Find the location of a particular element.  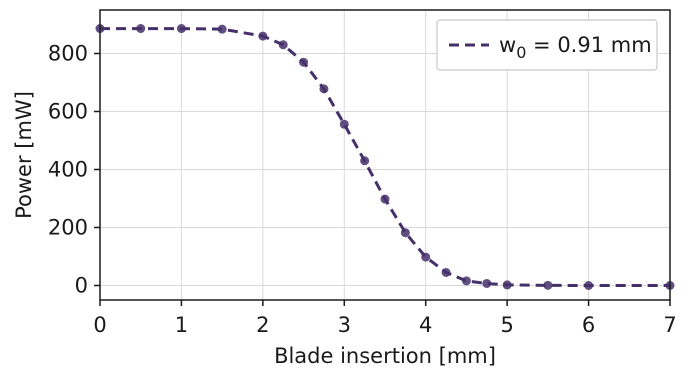

legend: w0 = 0.91 mm is located at coordinates (547, 45).